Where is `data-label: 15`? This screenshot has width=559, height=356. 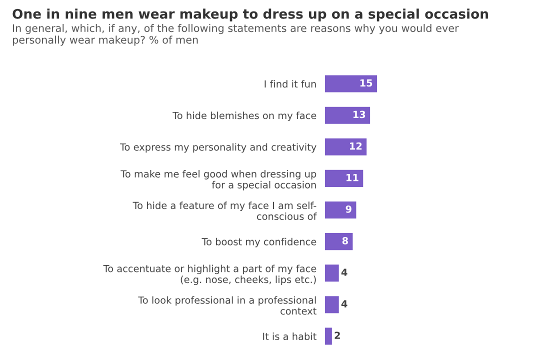 data-label: 15 is located at coordinates (366, 83).